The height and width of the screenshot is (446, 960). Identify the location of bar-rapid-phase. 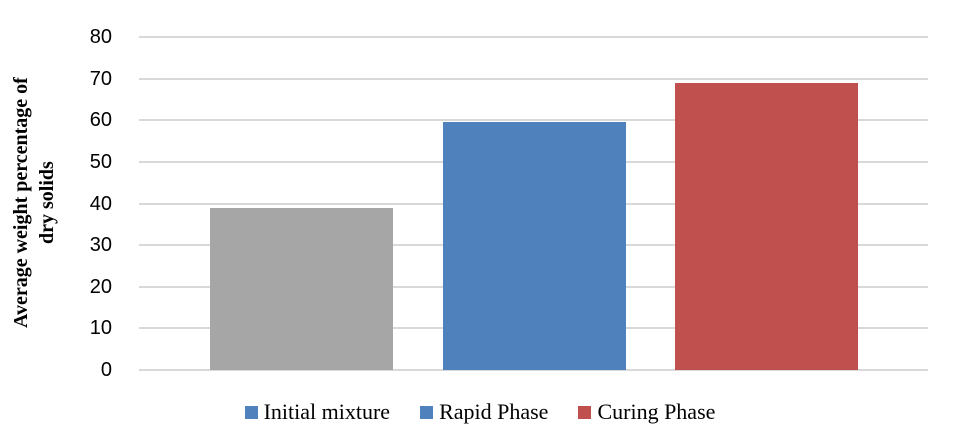
(534, 246).